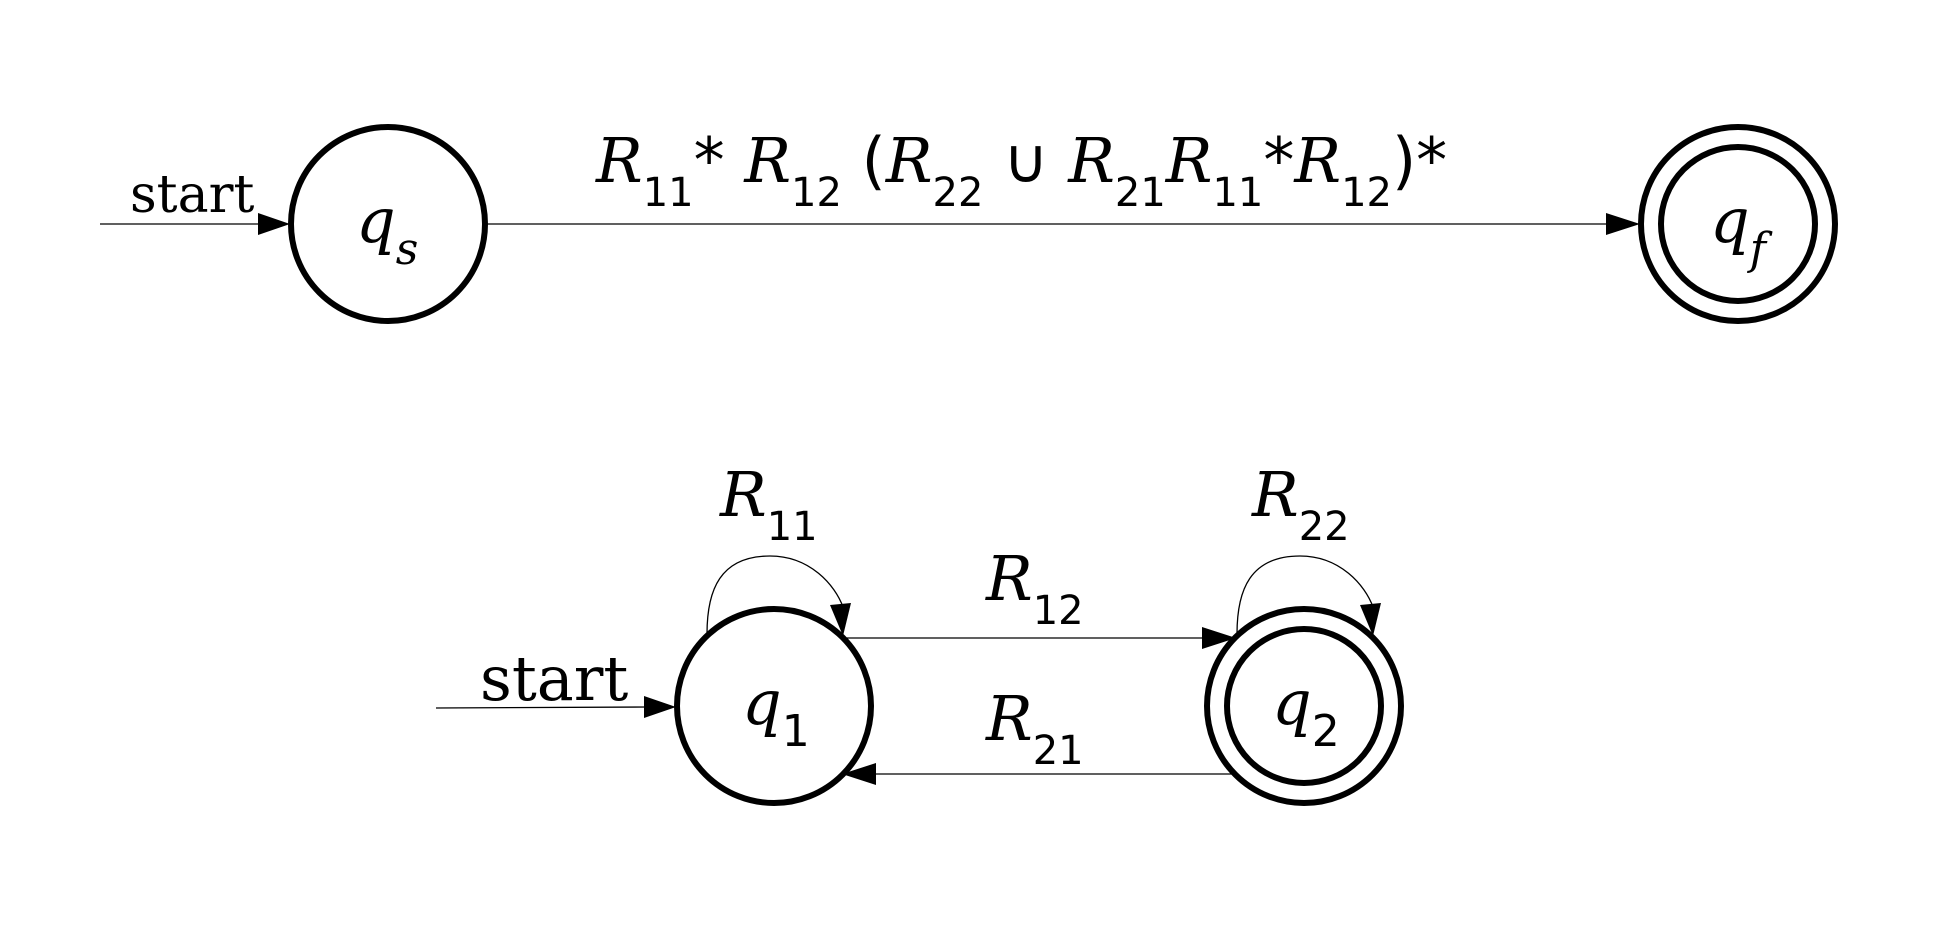  Describe the element at coordinates (840, 619) in the screenshot. I see `arrowhead-q1-q1` at that location.